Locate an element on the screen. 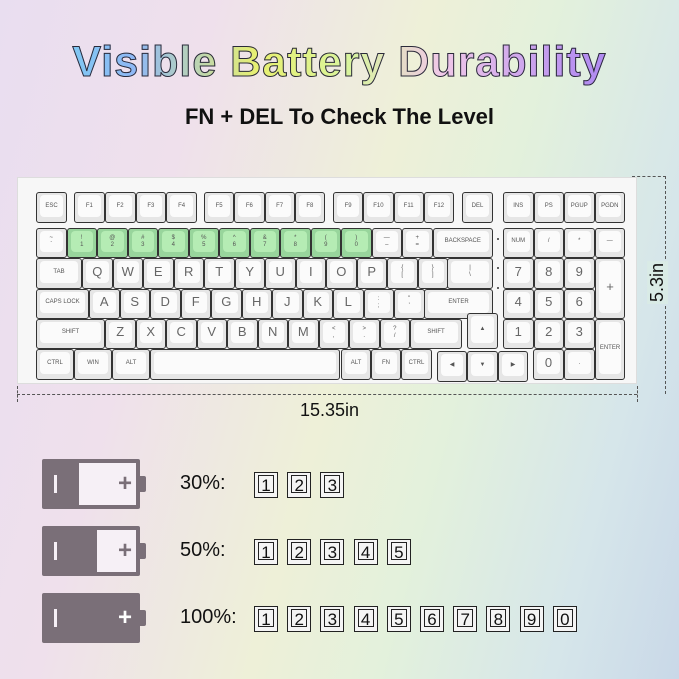  key-f: F is located at coordinates (195, 304).